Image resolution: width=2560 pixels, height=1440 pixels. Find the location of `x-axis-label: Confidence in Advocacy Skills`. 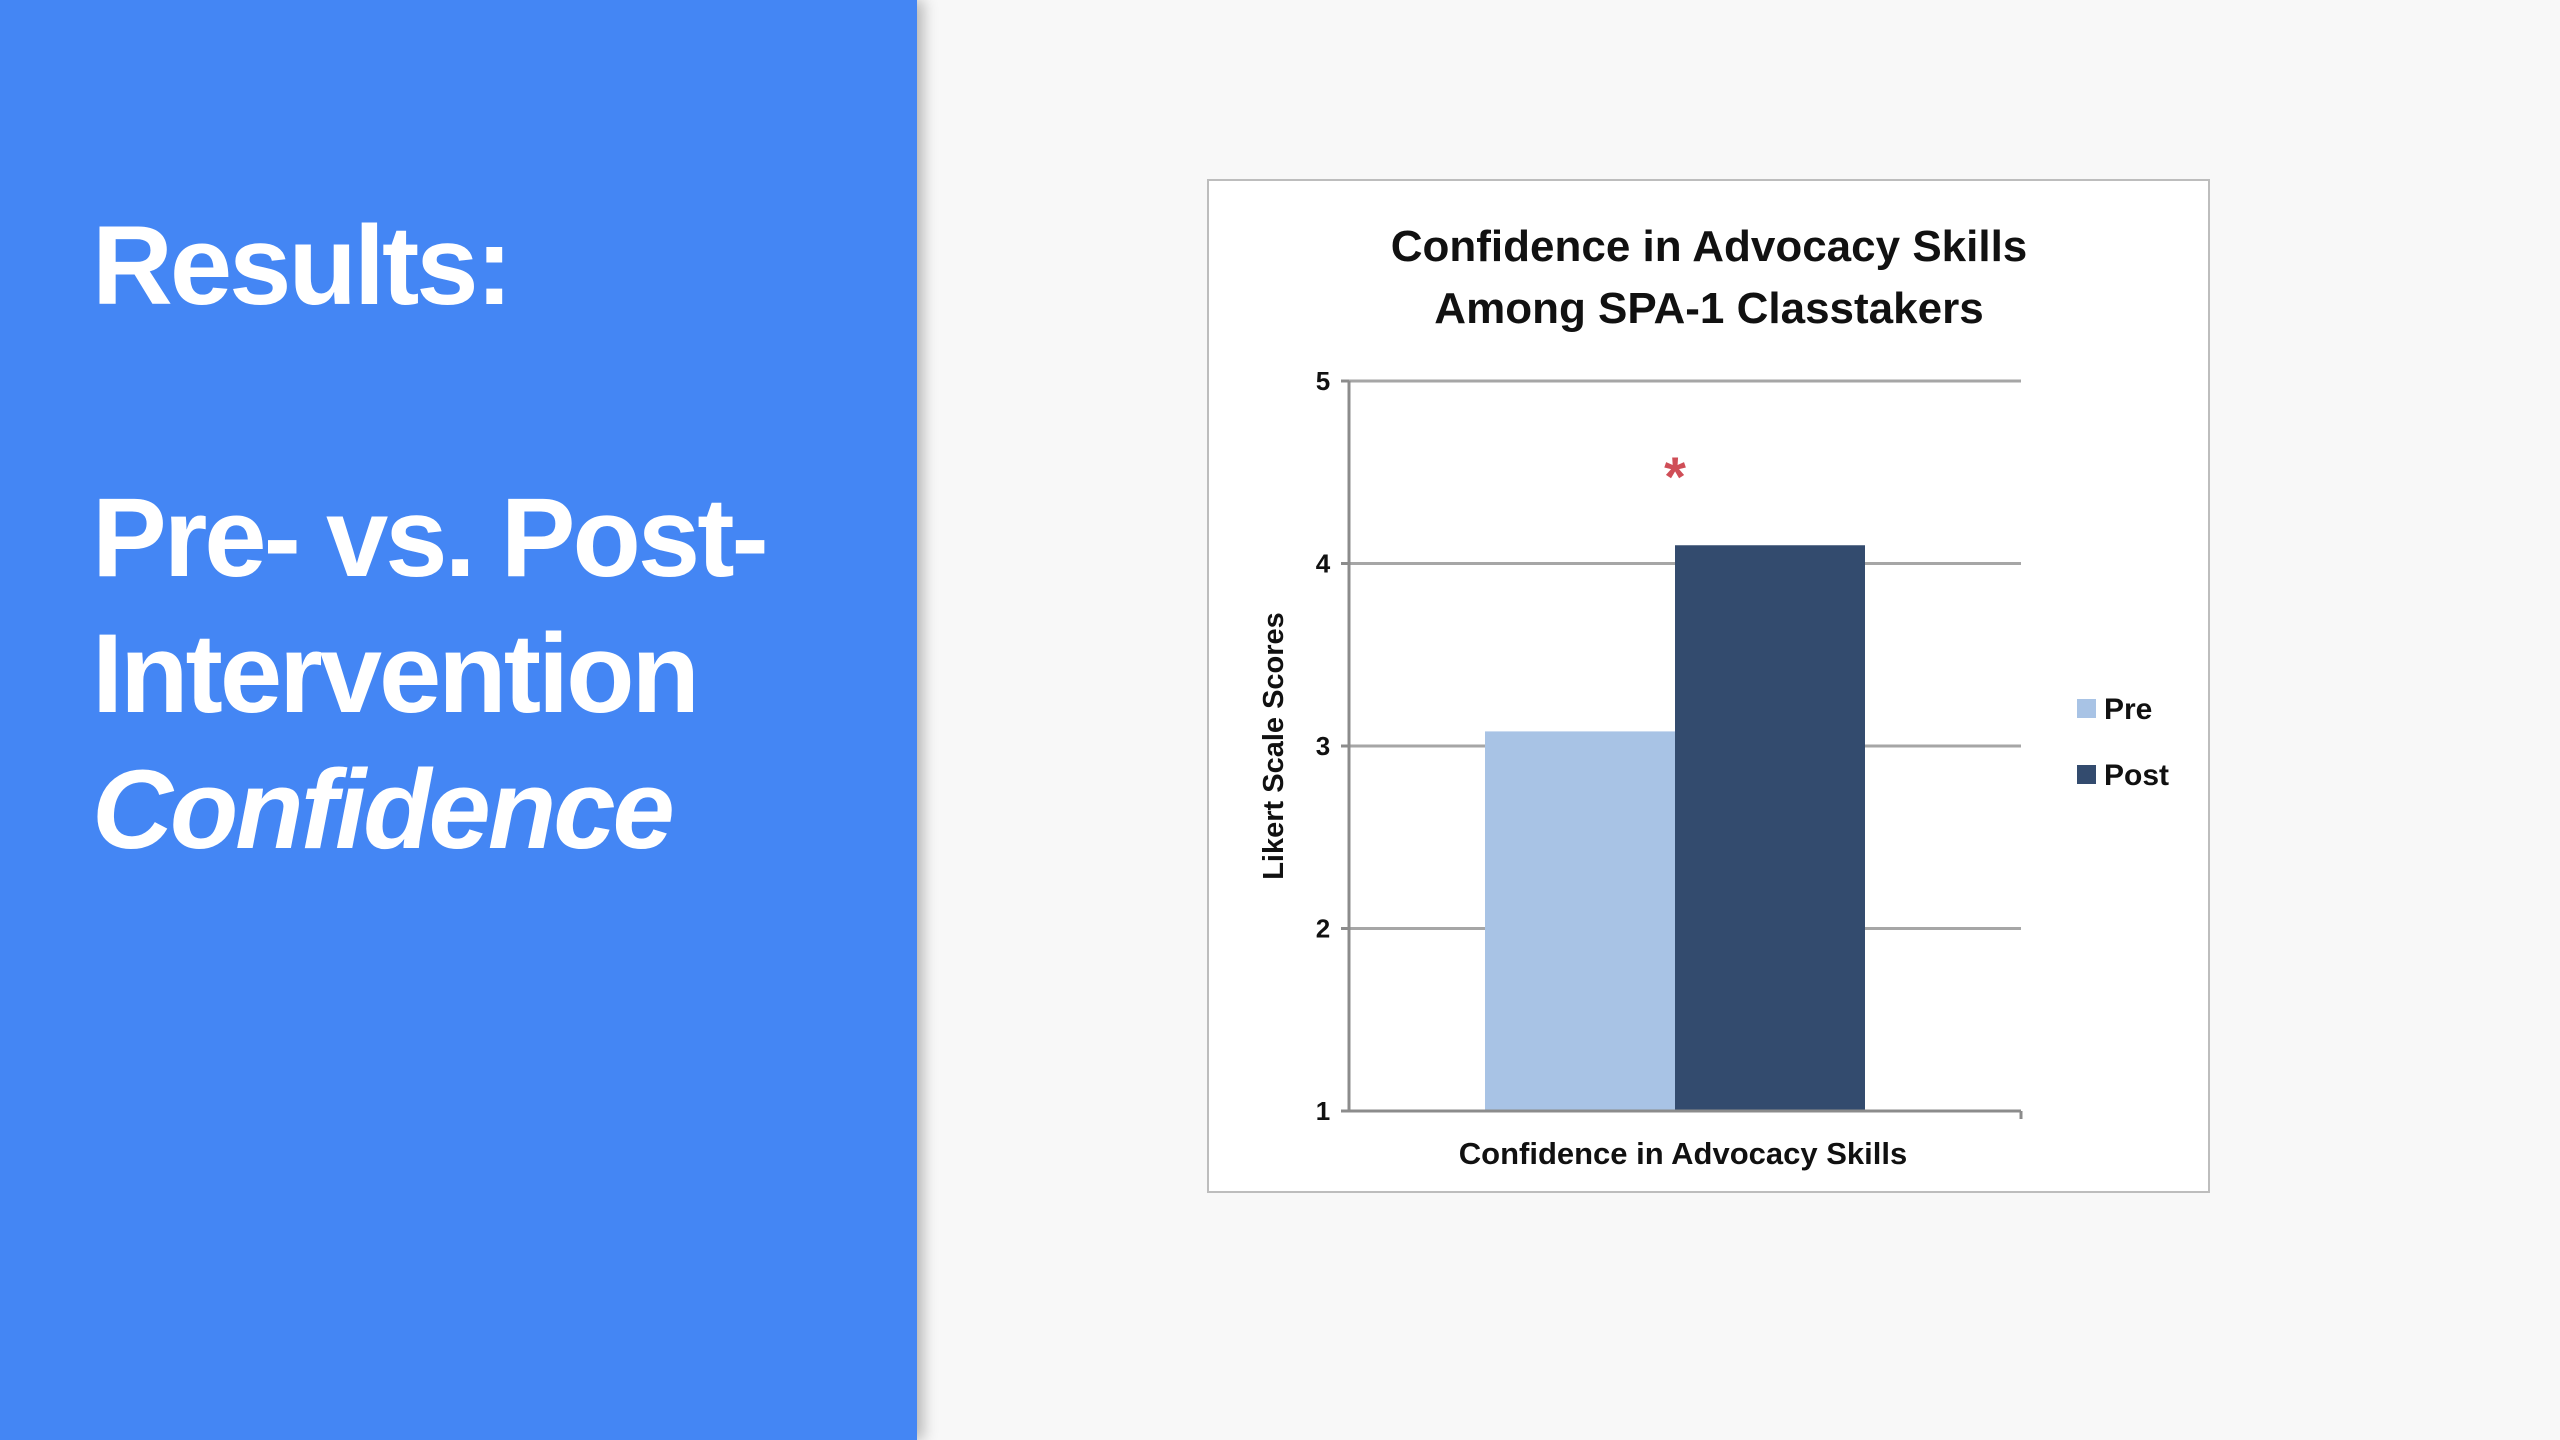

x-axis-label: Confidence in Advocacy Skills is located at coordinates (1683, 1153).